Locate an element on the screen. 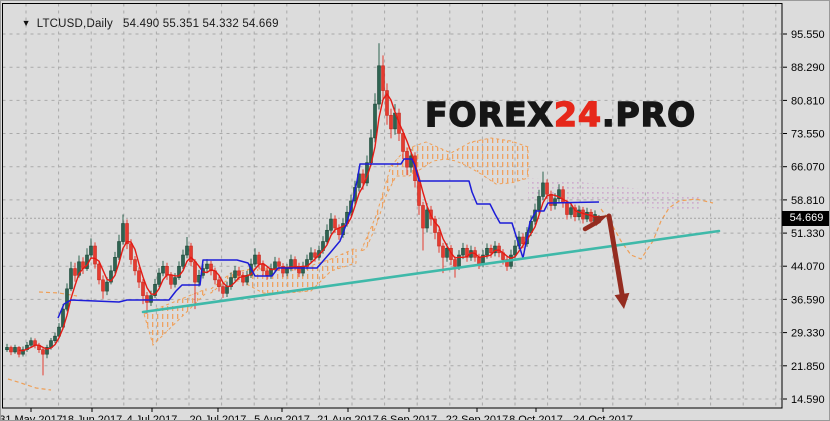 The image size is (830, 421). forecast-arrow-down-shaft is located at coordinates (615, 255).